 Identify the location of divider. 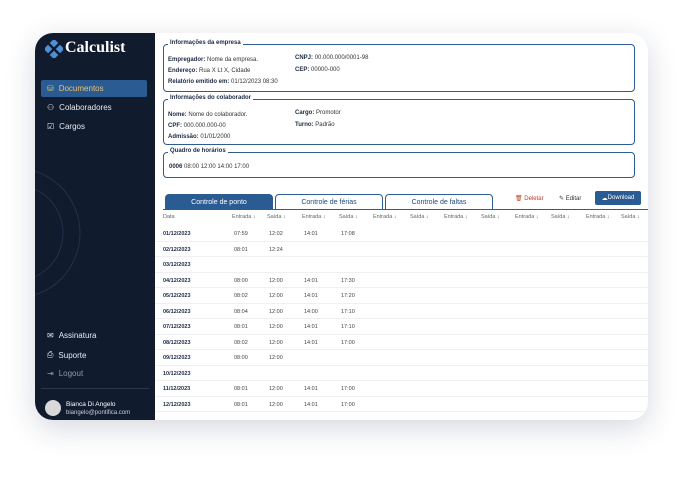
(95, 388).